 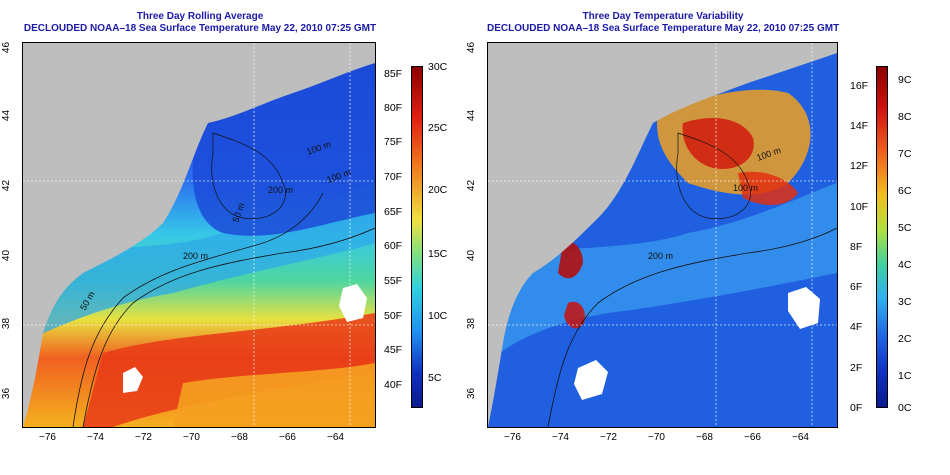 What do you see at coordinates (438, 254) in the screenshot?
I see `cb-c-label: 15C` at bounding box center [438, 254].